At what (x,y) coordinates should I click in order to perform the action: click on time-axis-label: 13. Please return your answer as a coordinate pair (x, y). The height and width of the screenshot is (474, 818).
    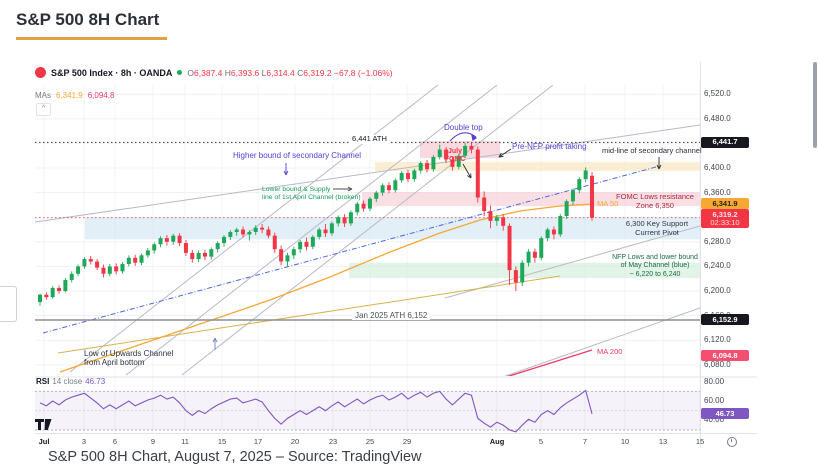
    Looking at the image, I should click on (663, 441).